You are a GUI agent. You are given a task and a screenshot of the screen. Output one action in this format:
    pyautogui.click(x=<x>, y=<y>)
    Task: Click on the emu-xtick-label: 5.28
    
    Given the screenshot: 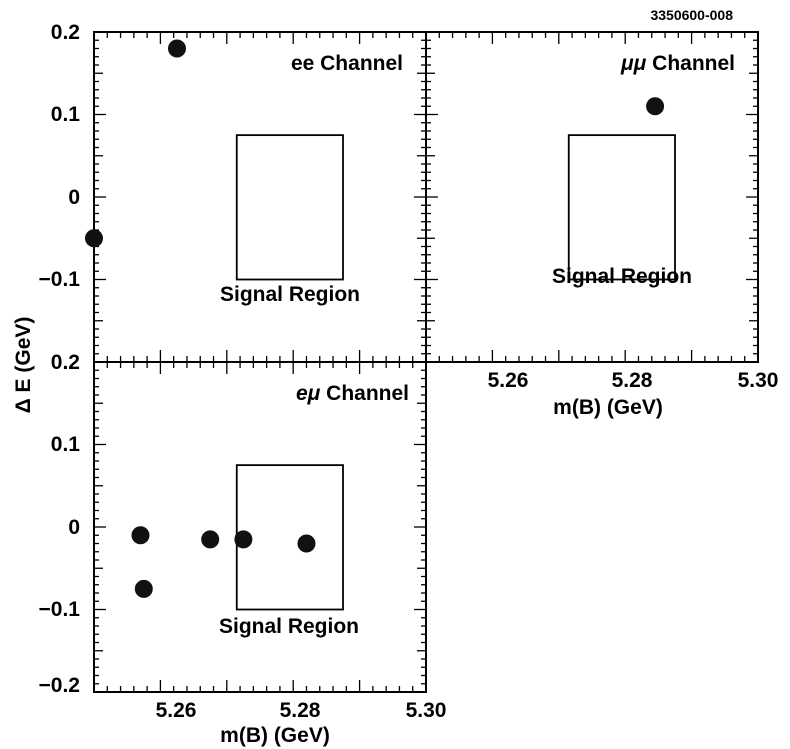 What is the action you would take?
    pyautogui.click(x=300, y=710)
    